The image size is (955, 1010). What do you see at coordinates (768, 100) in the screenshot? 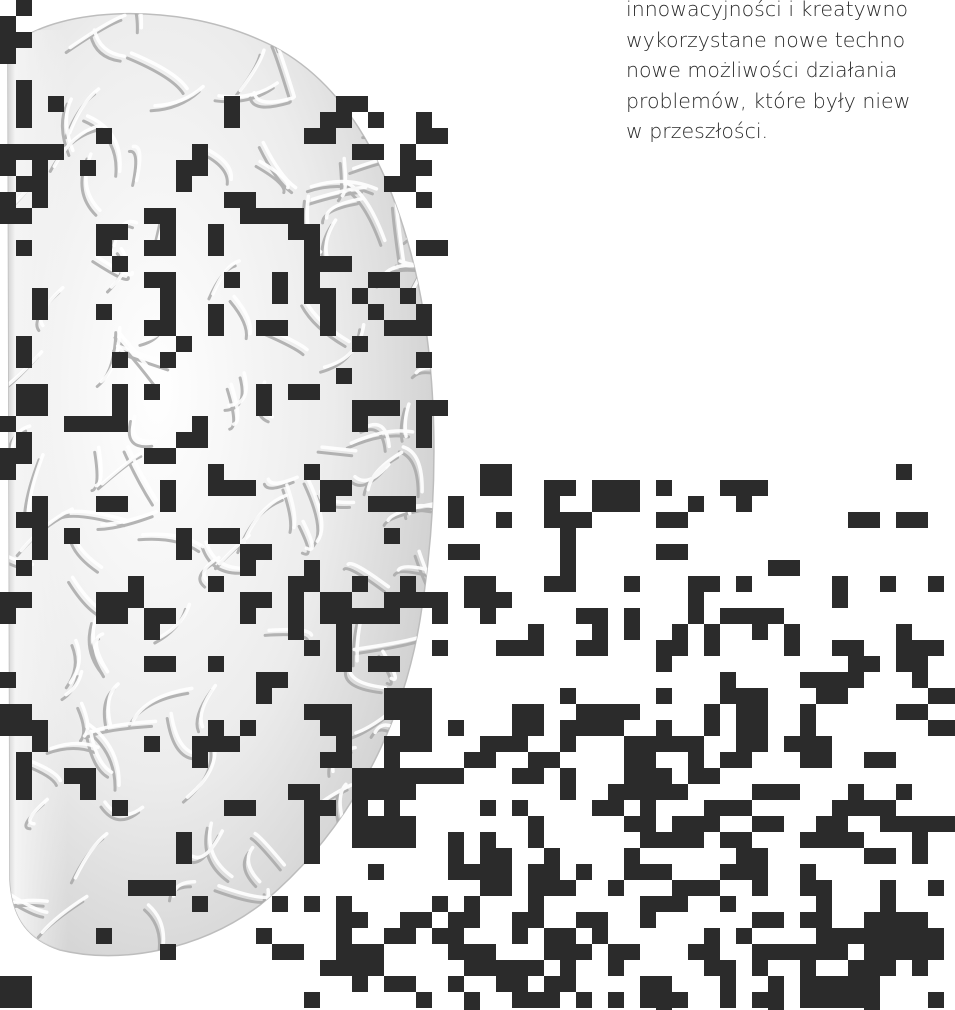
I see `paragraph-line: problemów, które były niew` at bounding box center [768, 100].